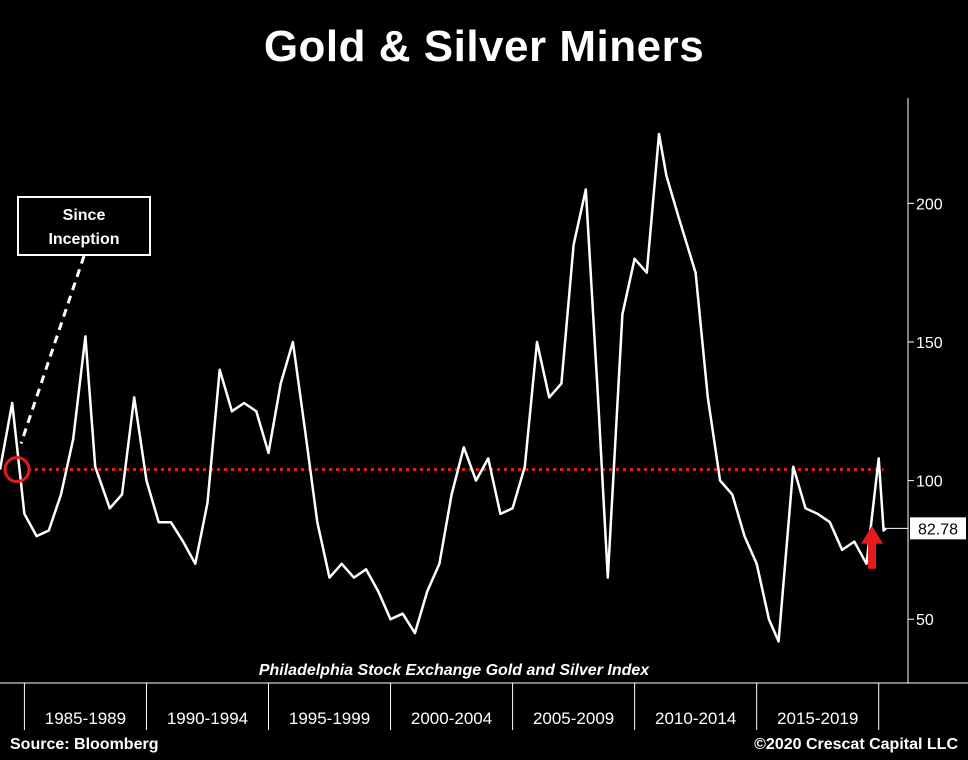 The image size is (968, 760). I want to click on last-value-label: 82.78, so click(938, 529).